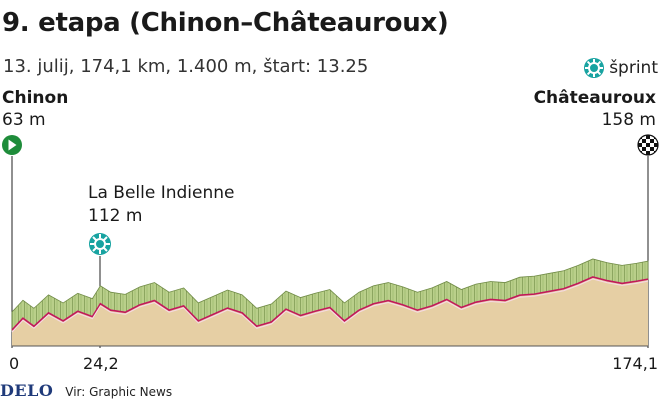  Describe the element at coordinates (115, 216) in the screenshot. I see `sprint-elevation: 112 m` at that location.